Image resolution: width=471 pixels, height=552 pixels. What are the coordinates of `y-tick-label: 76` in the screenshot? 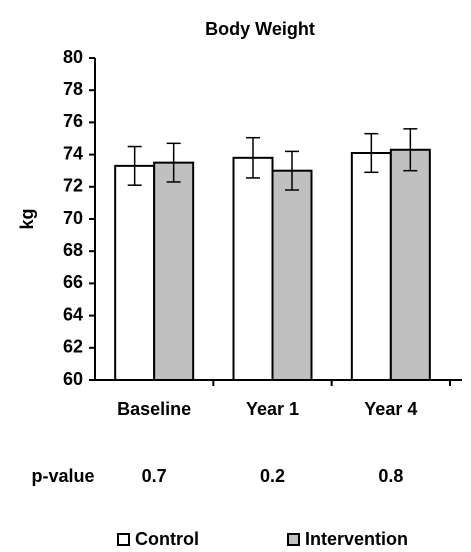 It's located at (73, 121).